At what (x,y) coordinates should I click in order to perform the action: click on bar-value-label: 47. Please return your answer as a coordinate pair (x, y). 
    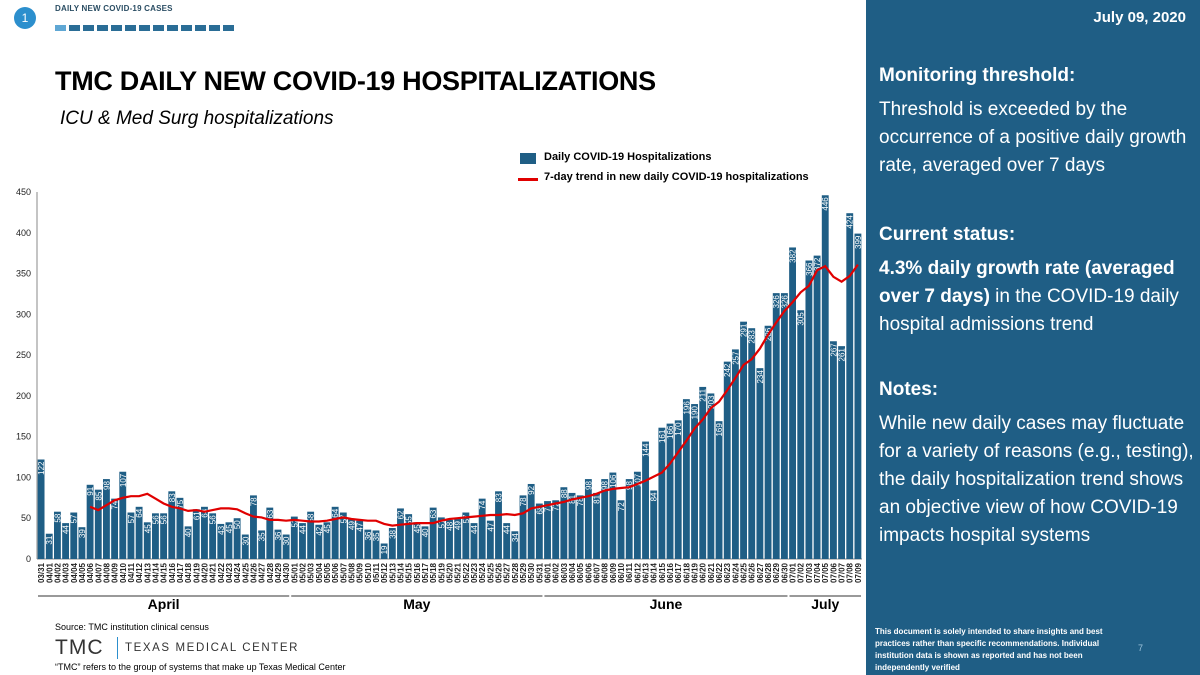
    Looking at the image, I should click on (360, 526).